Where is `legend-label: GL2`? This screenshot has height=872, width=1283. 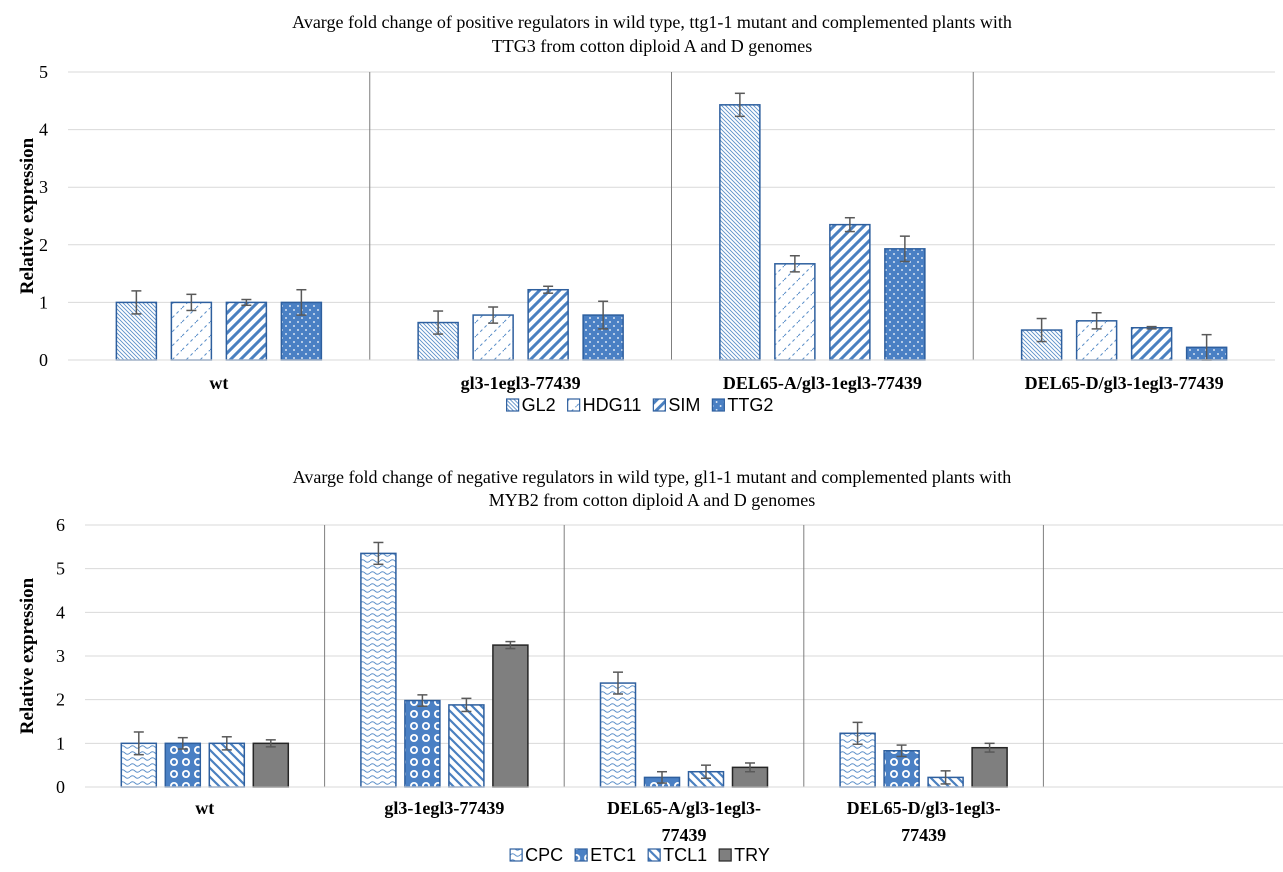
legend-label: GL2 is located at coordinates (539, 405).